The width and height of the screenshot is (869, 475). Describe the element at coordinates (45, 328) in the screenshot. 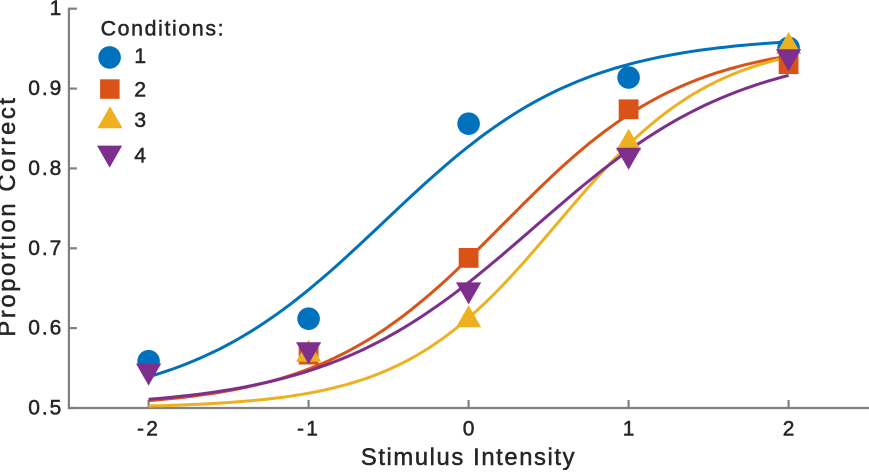

I see `svg-text: 0.6` at that location.